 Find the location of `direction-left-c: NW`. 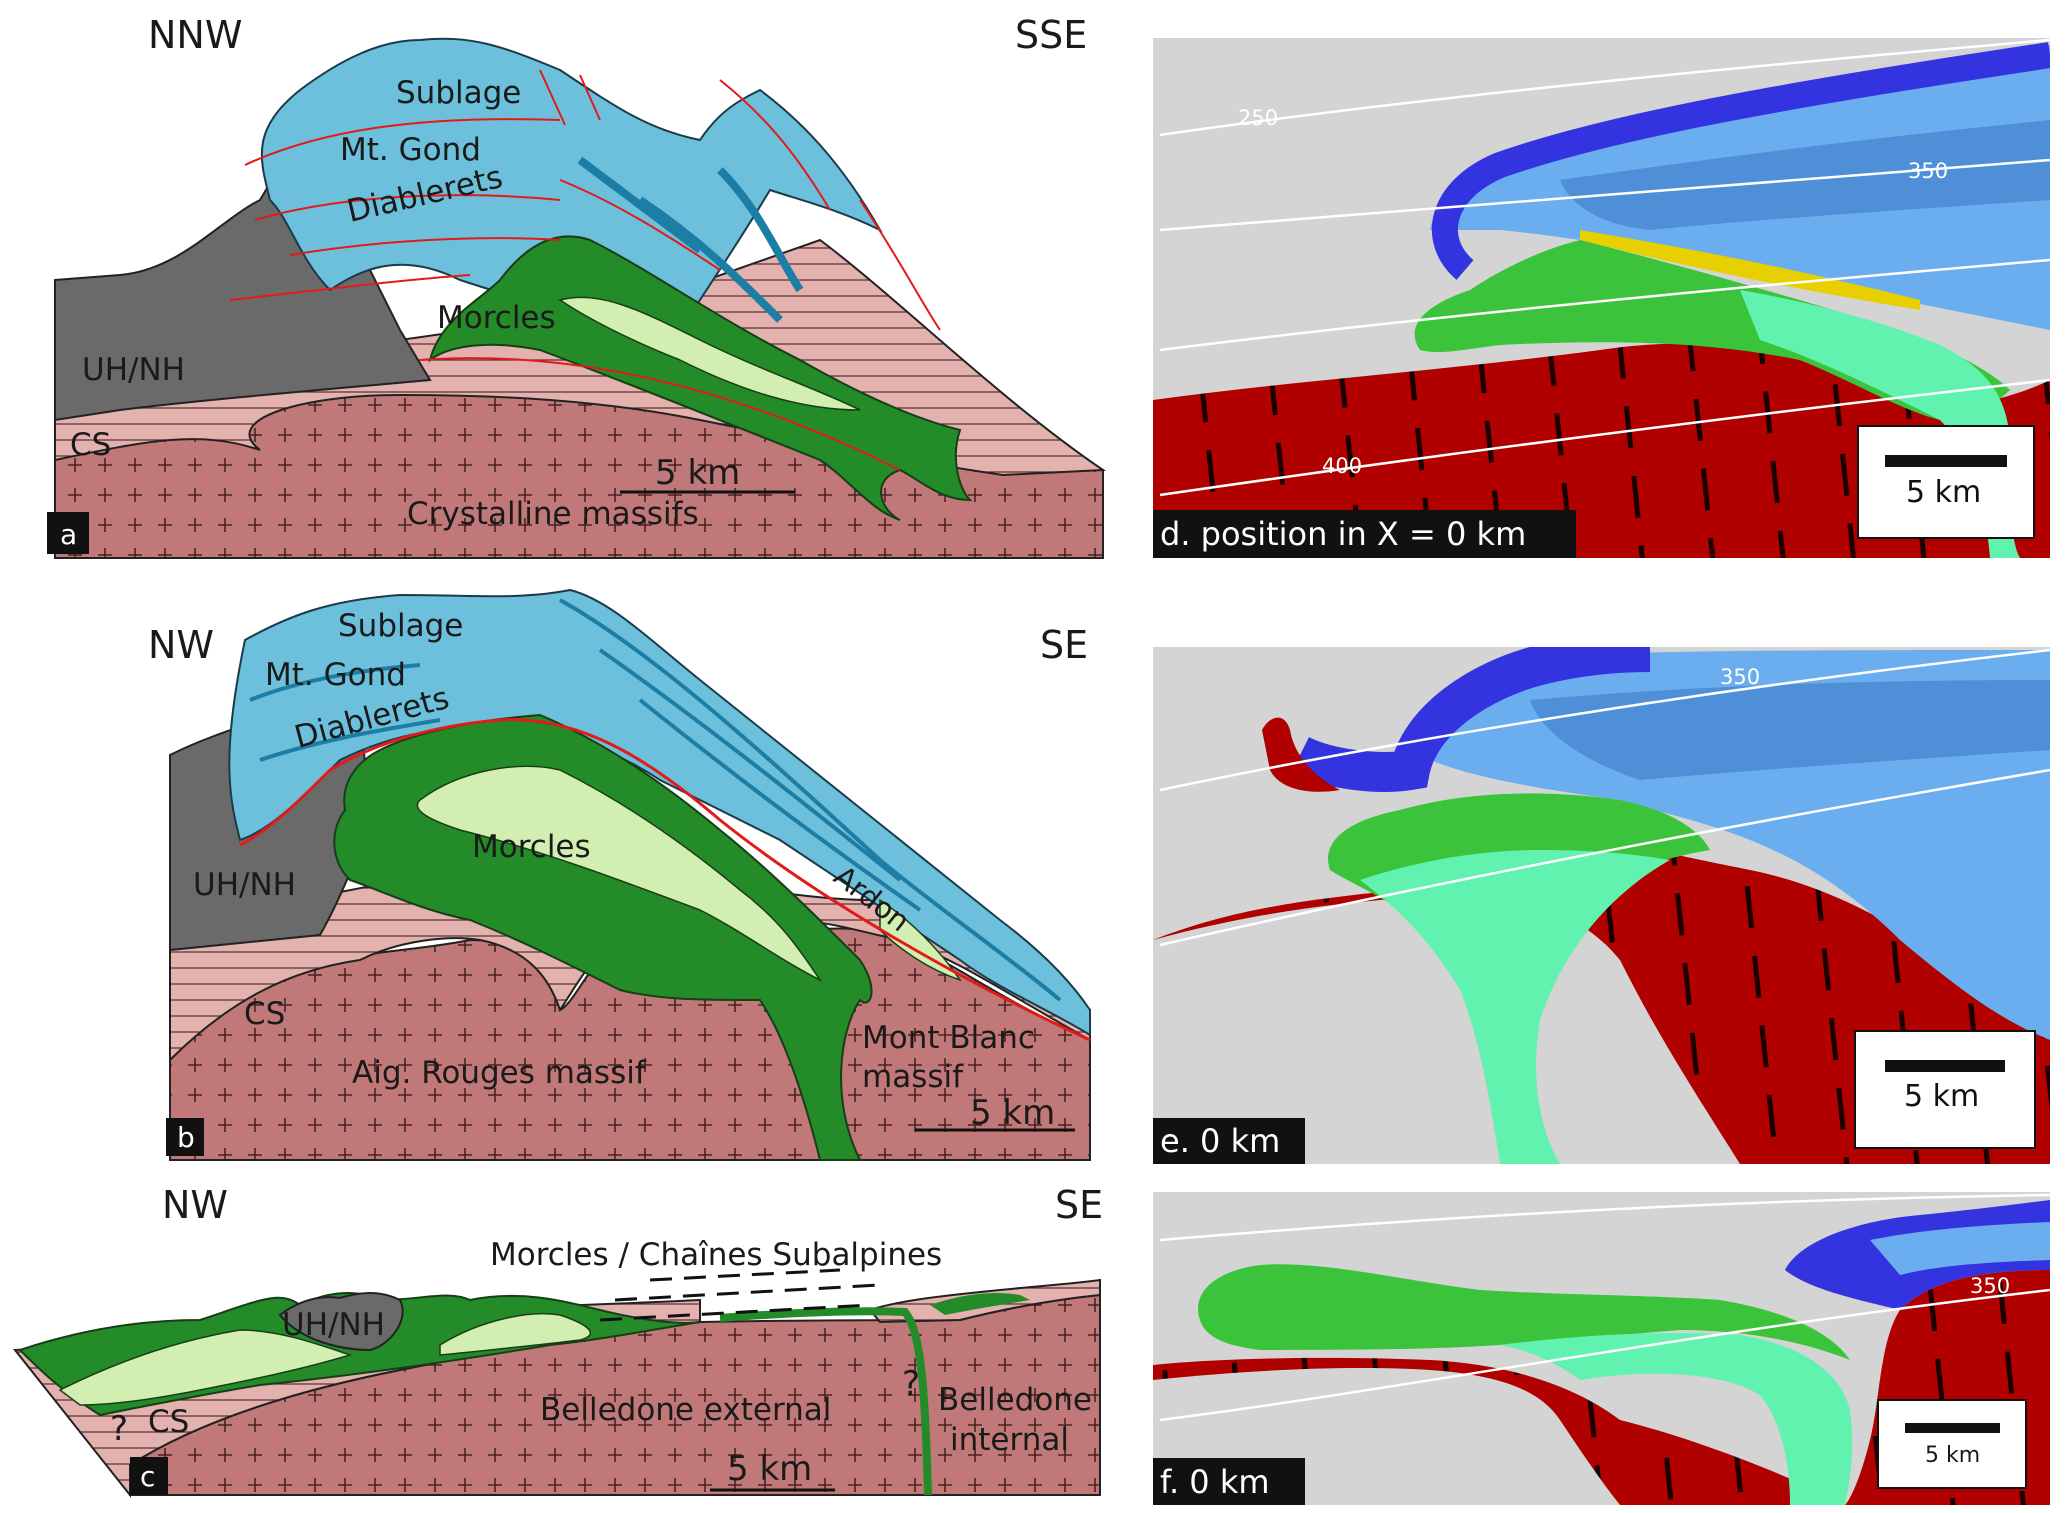

direction-left-c: NW is located at coordinates (195, 1205).